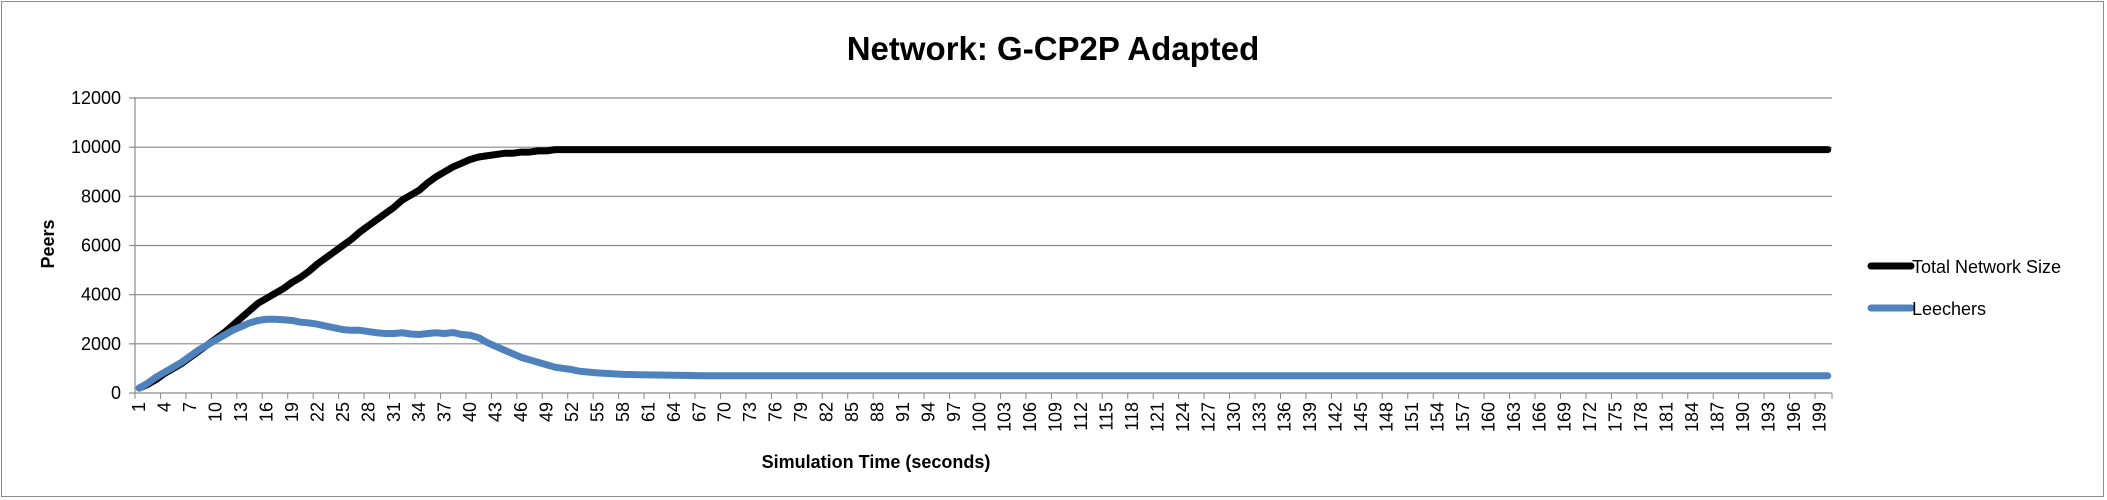 The width and height of the screenshot is (2107, 500). I want to click on x-tick-label: 13, so click(241, 412).